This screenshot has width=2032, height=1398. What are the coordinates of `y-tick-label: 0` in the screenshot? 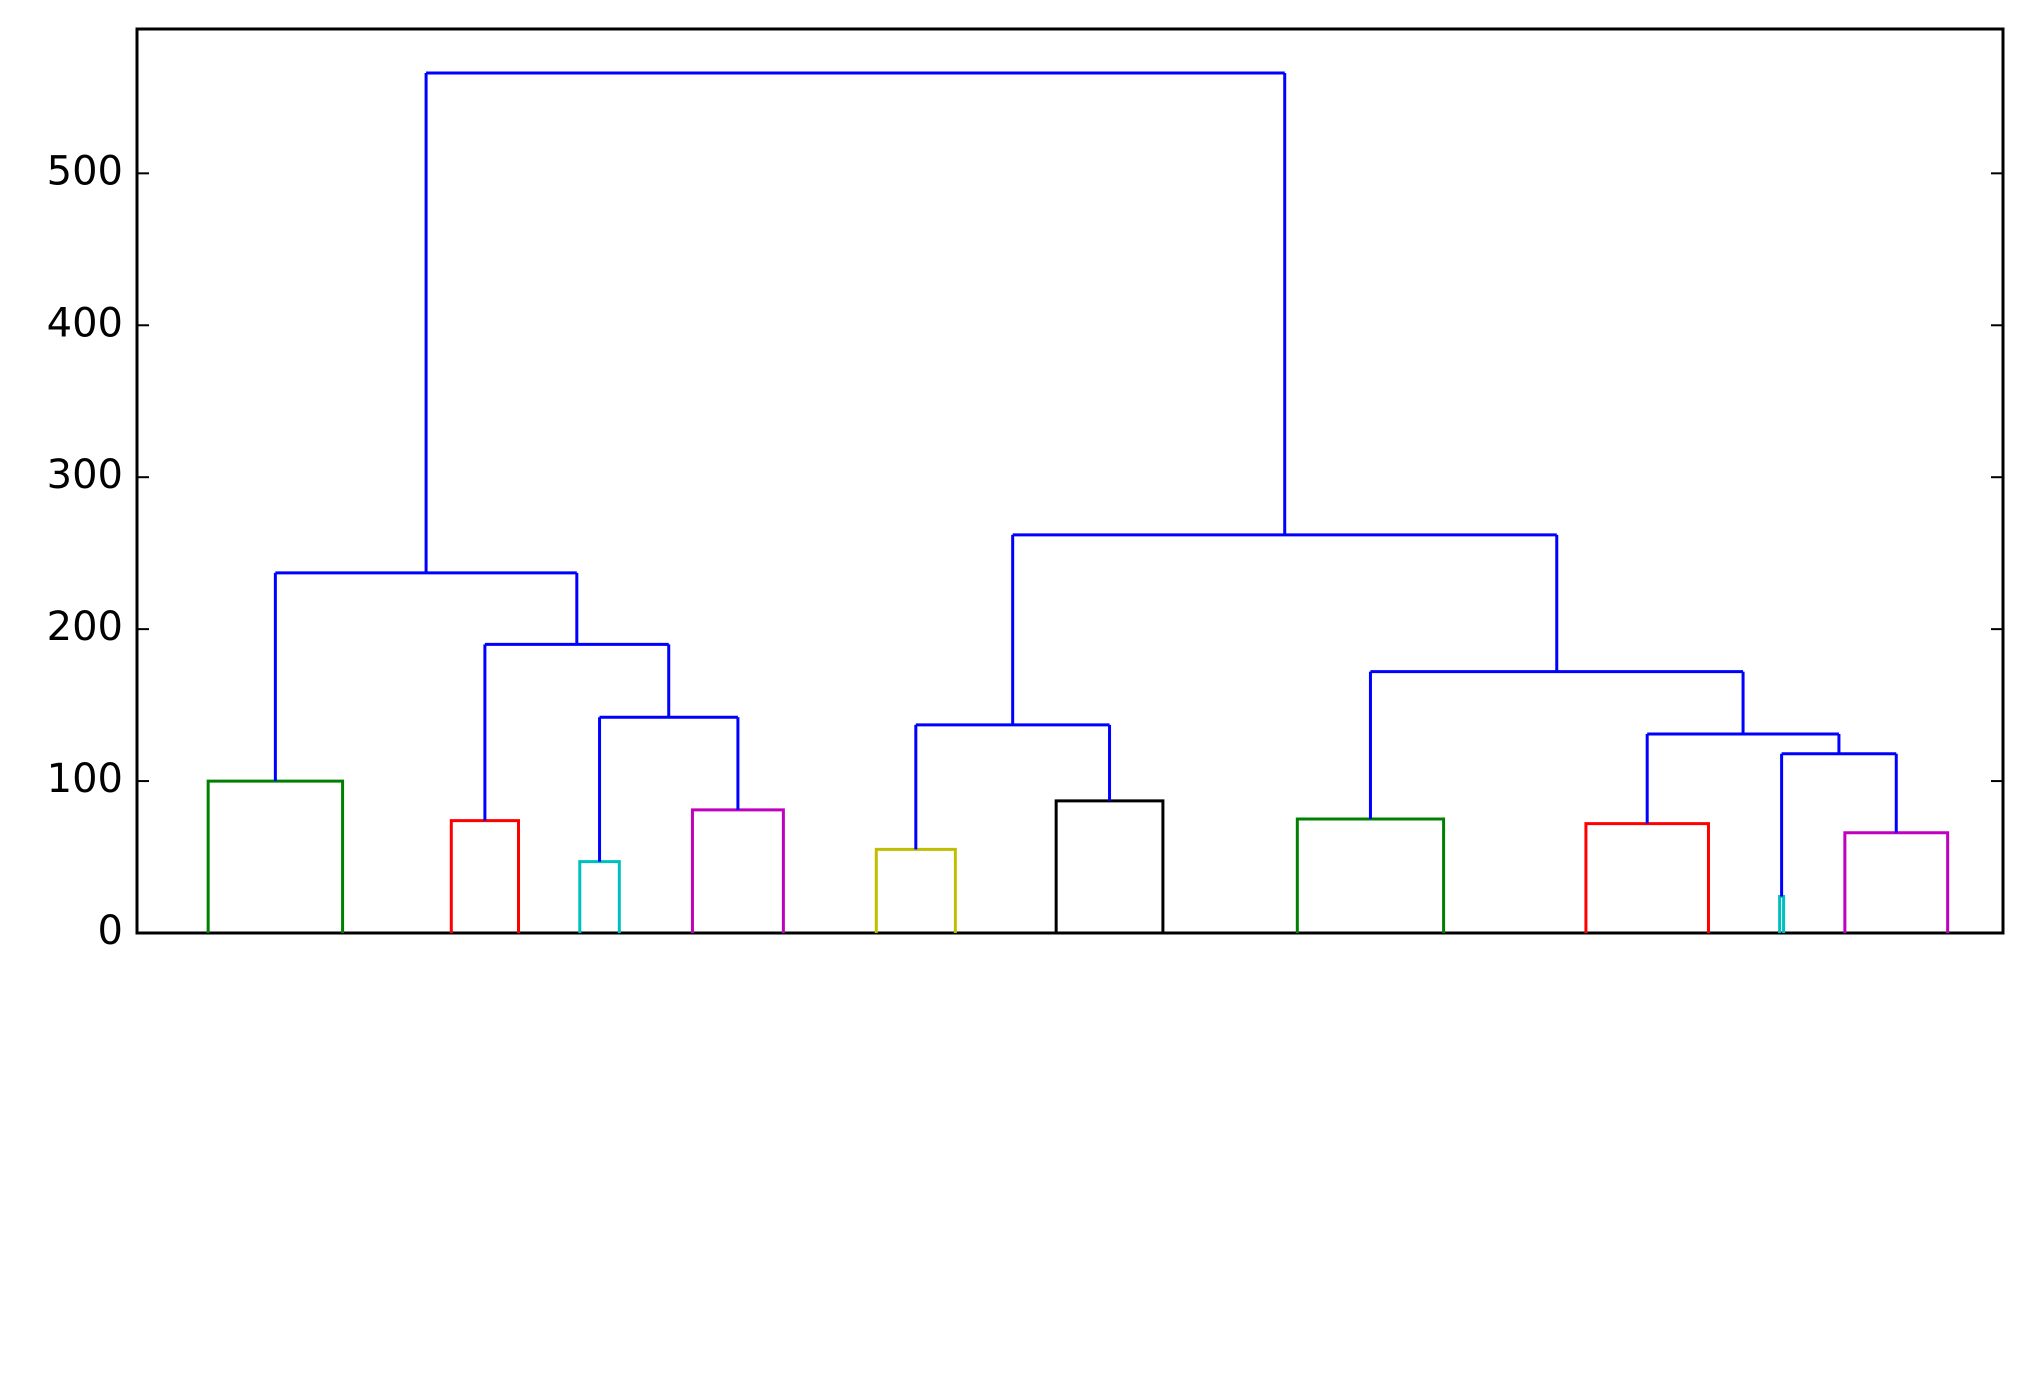 It's located at (110, 931).